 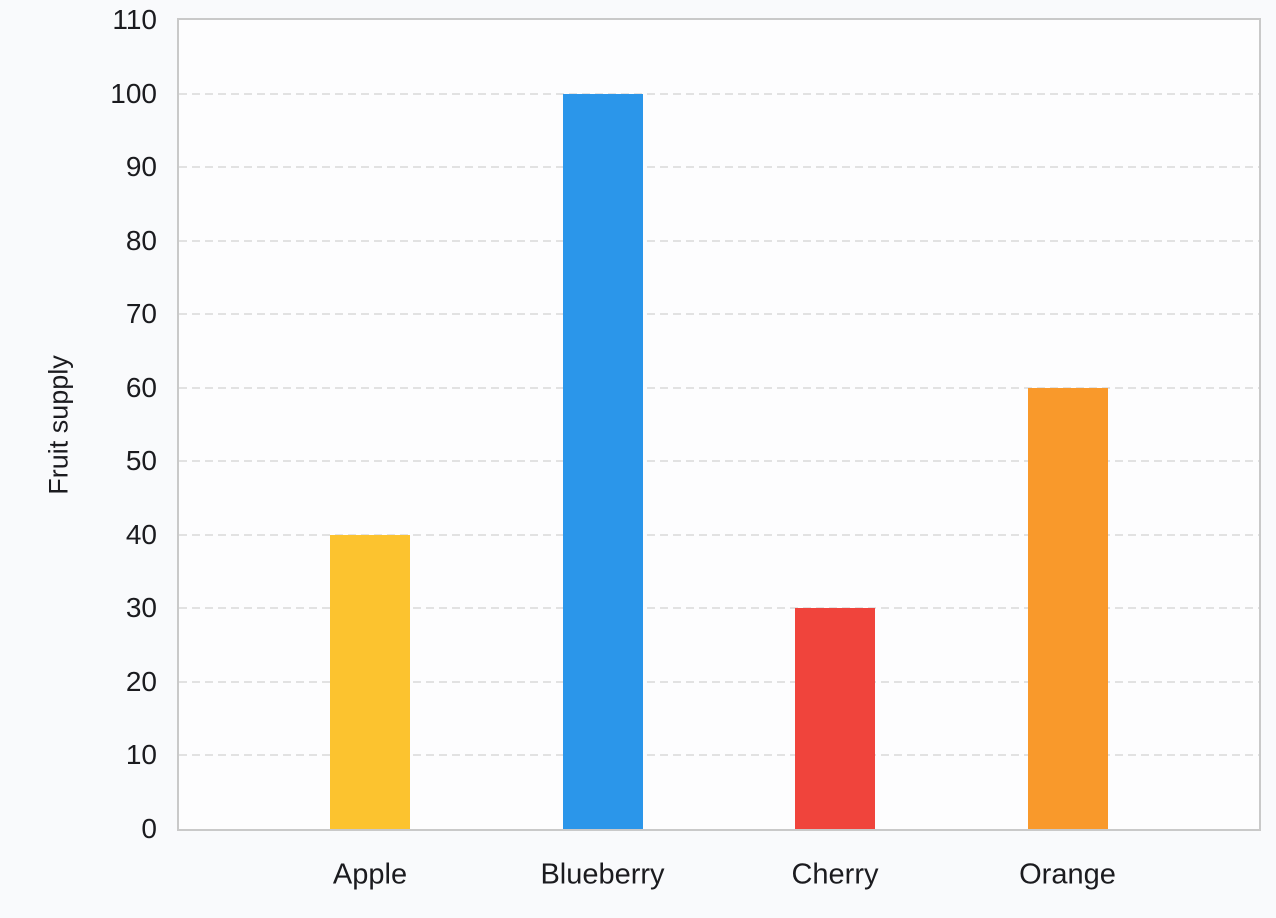 I want to click on bar-blueberry, so click(x=602, y=461).